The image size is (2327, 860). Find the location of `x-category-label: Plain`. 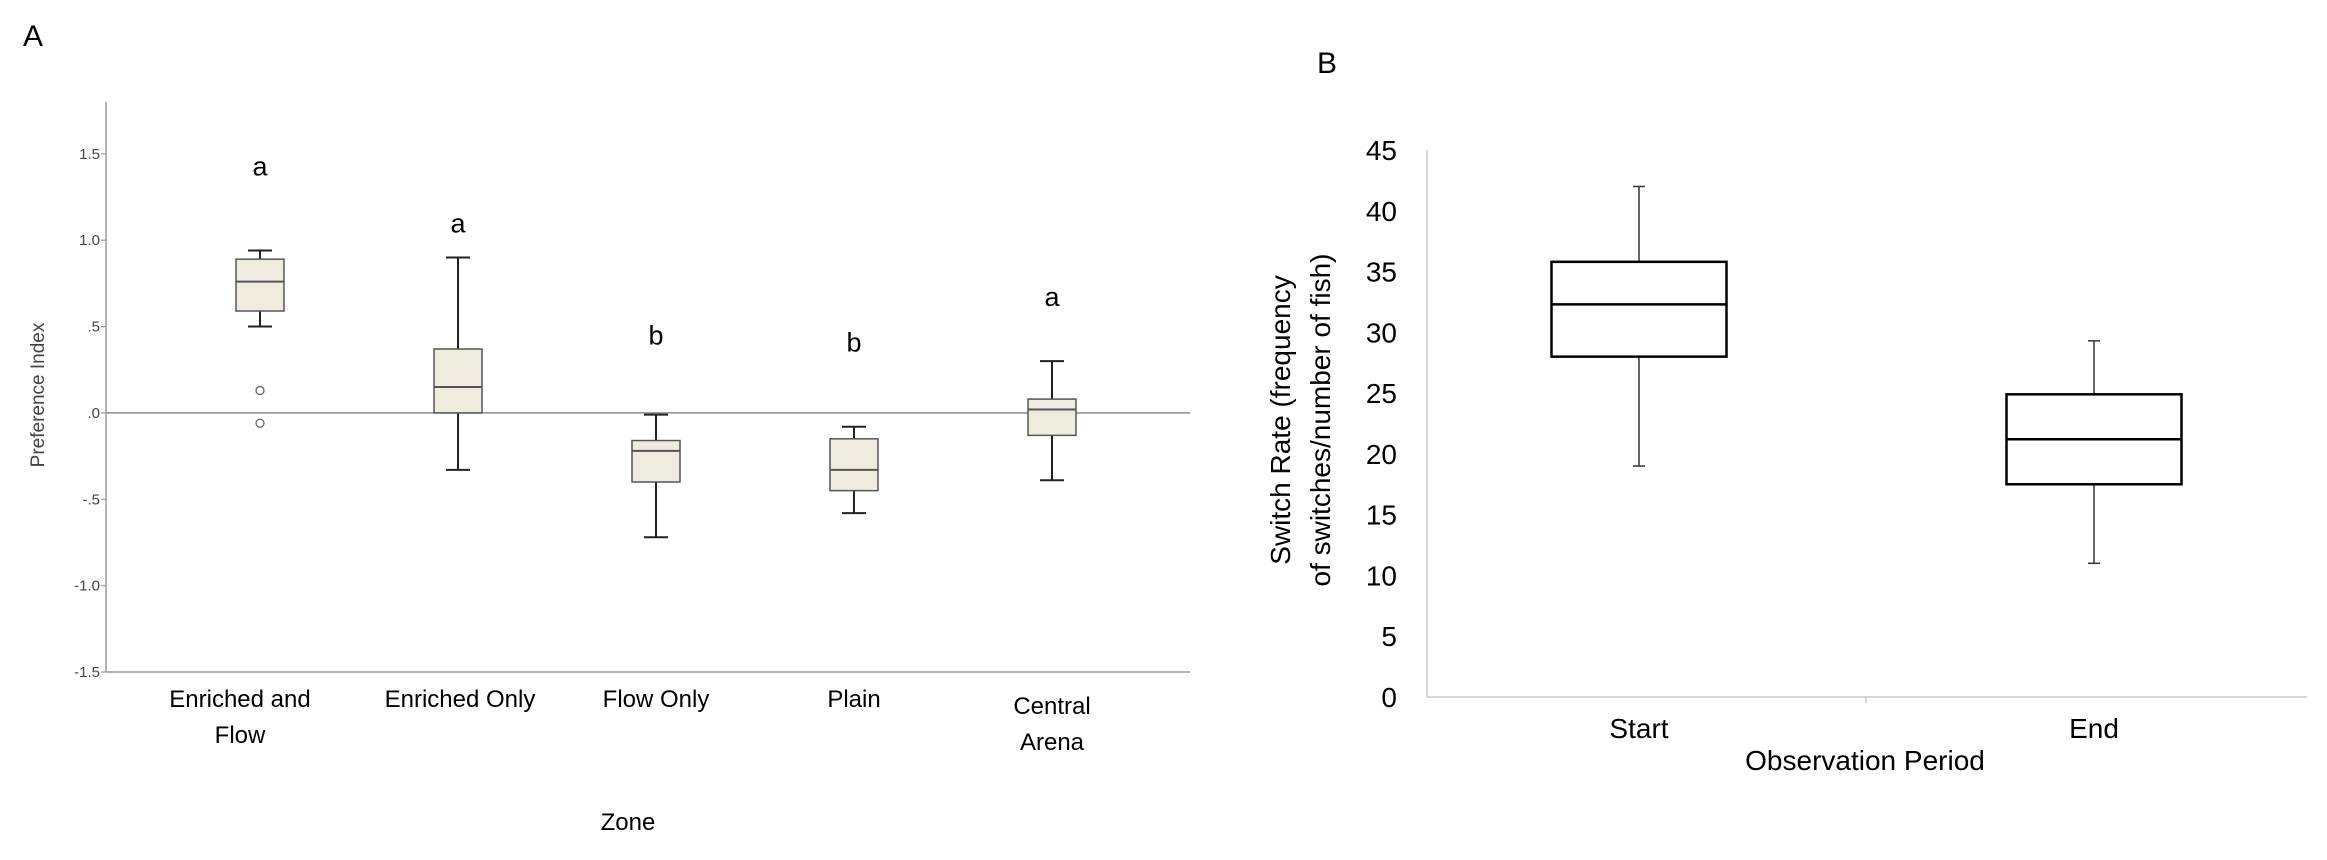

x-category-label: Plain is located at coordinates (853, 699).